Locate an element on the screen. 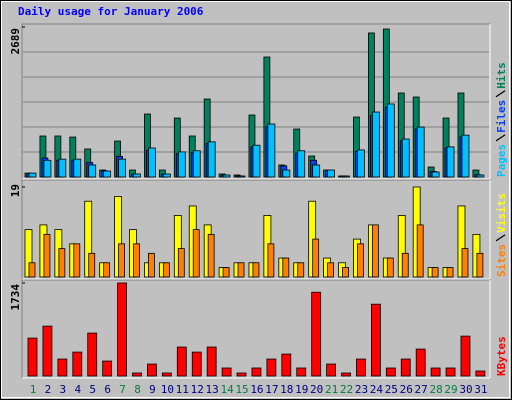 Image resolution: width=512 pixels, height=400 pixels. x-tick-label: 16 is located at coordinates (256, 389).